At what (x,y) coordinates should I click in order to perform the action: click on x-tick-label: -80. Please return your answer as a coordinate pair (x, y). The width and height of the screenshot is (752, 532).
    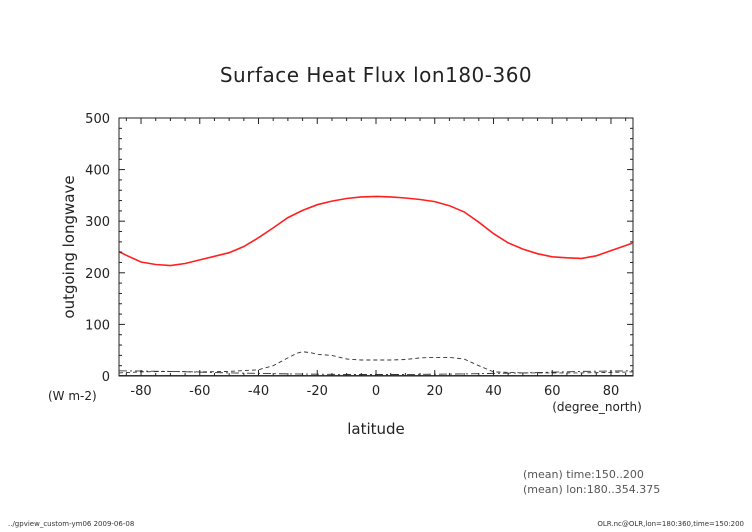
    Looking at the image, I should click on (140, 391).